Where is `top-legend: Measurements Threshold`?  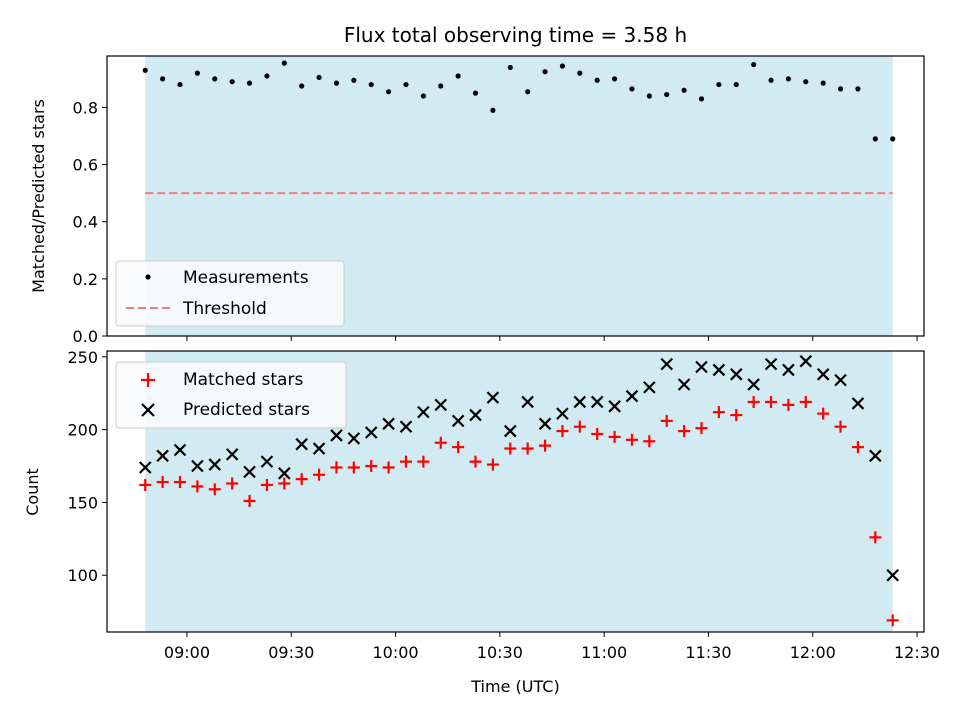 top-legend: Measurements Threshold is located at coordinates (230, 293).